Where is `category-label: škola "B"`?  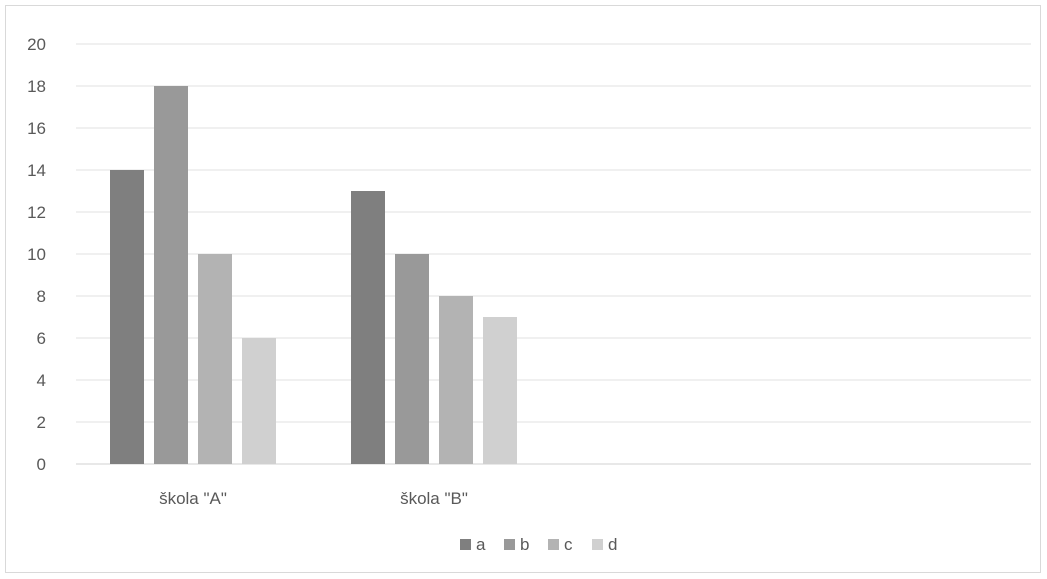 category-label: škola "B" is located at coordinates (434, 498).